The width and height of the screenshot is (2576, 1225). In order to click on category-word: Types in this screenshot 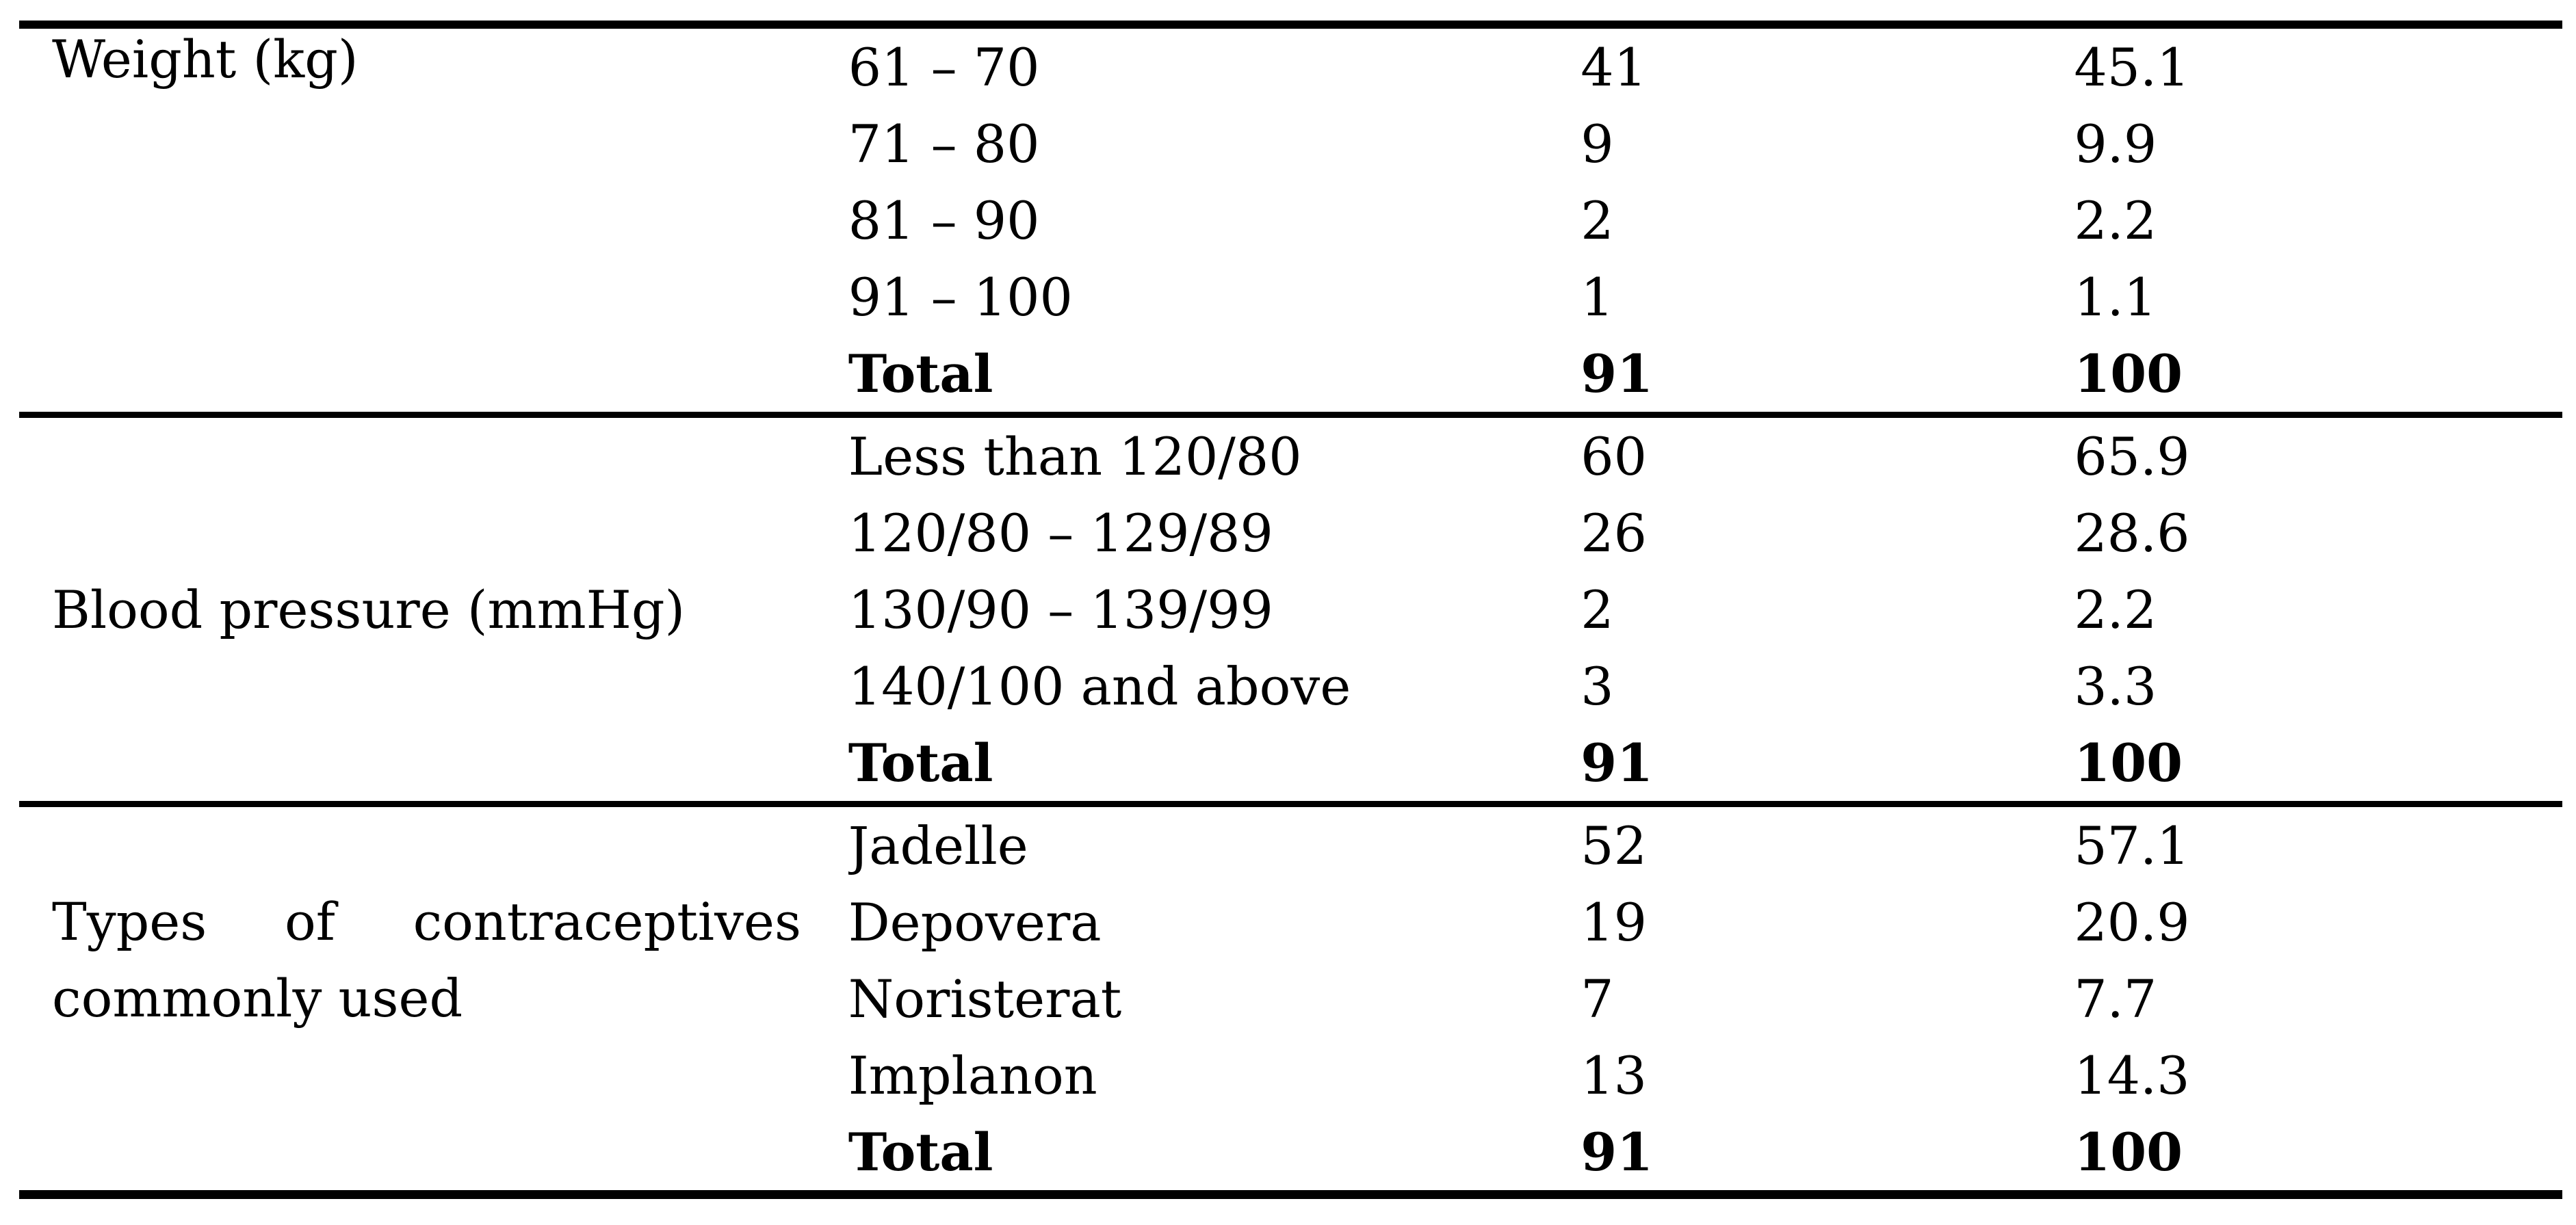, I will do `click(129, 921)`.